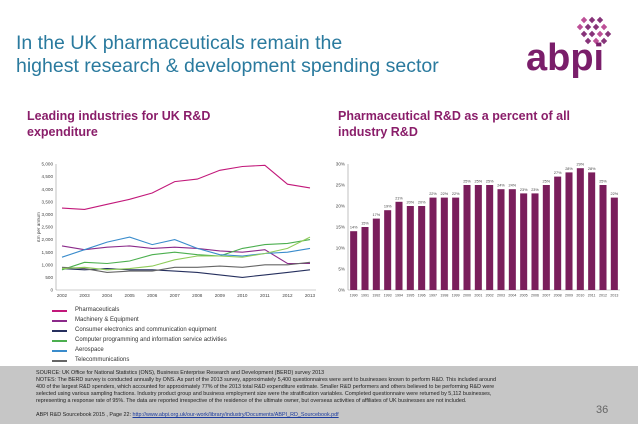 The width and height of the screenshot is (638, 442). What do you see at coordinates (378, 132) in the screenshot?
I see `bar-chart-title-line-2: industry R&D` at bounding box center [378, 132].